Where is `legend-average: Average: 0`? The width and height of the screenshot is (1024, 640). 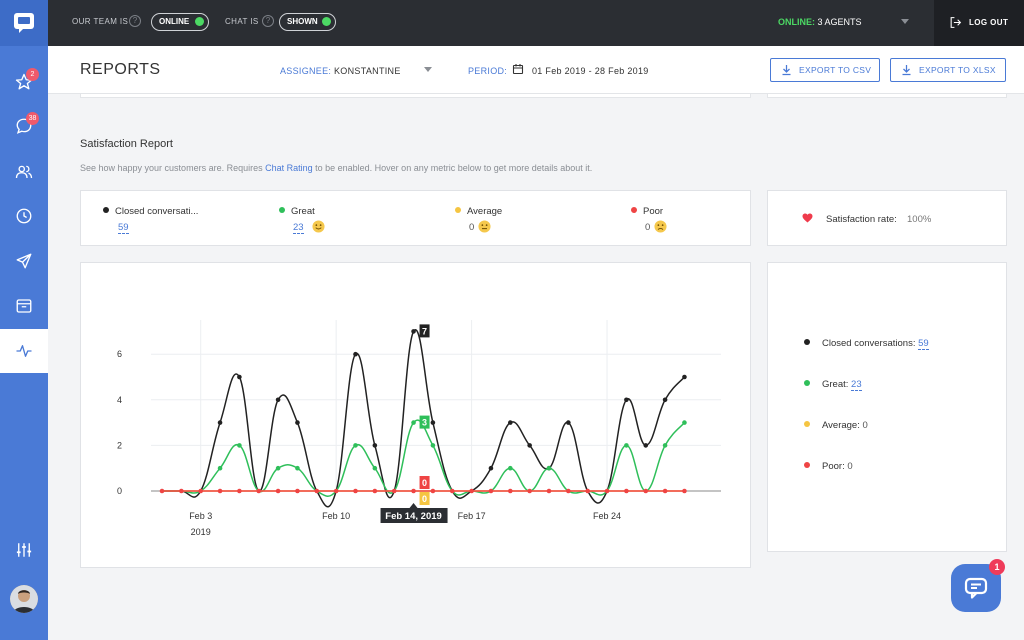
legend-average: Average: 0 is located at coordinates (836, 425).